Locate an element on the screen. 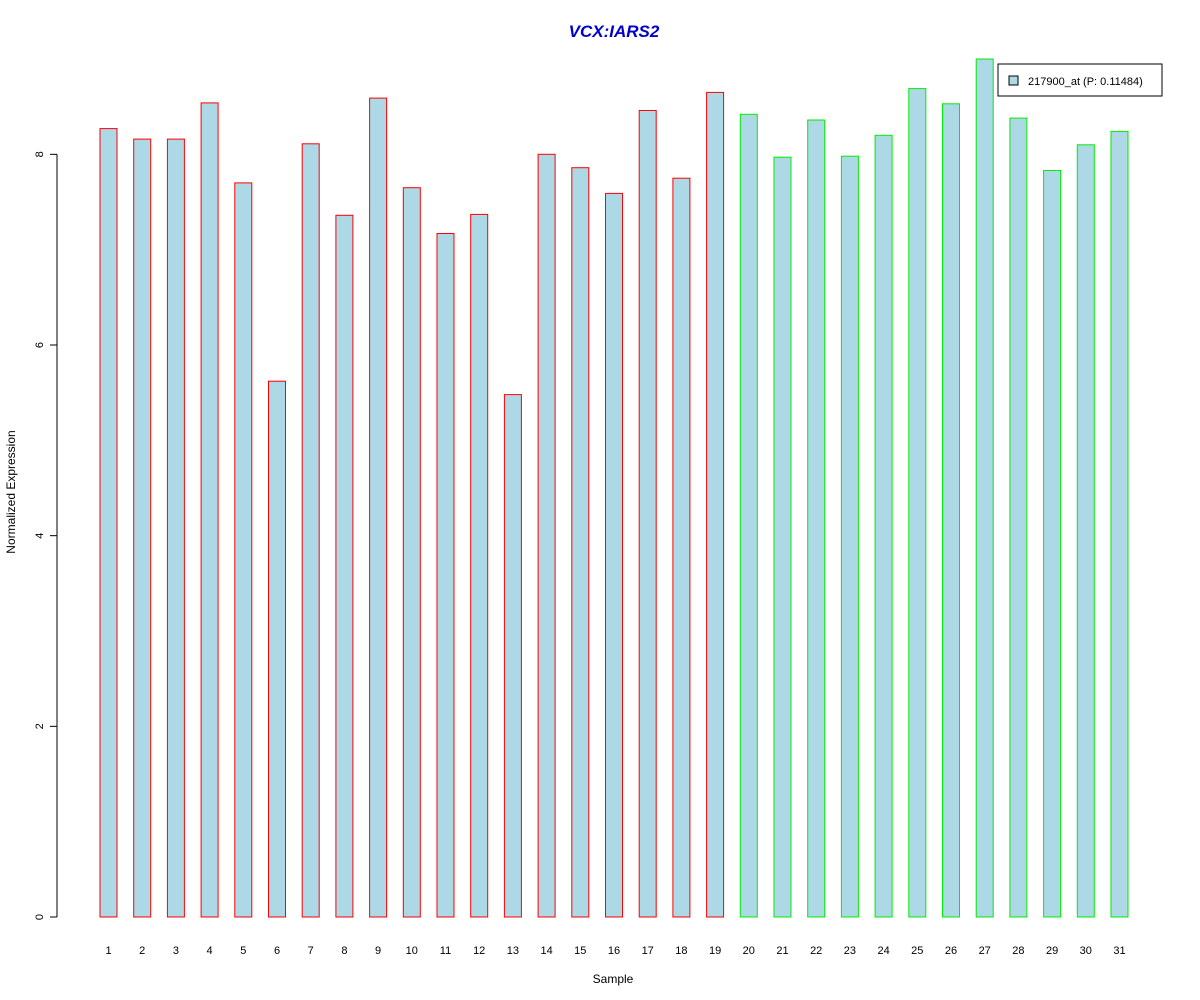 The width and height of the screenshot is (1200, 1000). legend-box is located at coordinates (1080, 80).